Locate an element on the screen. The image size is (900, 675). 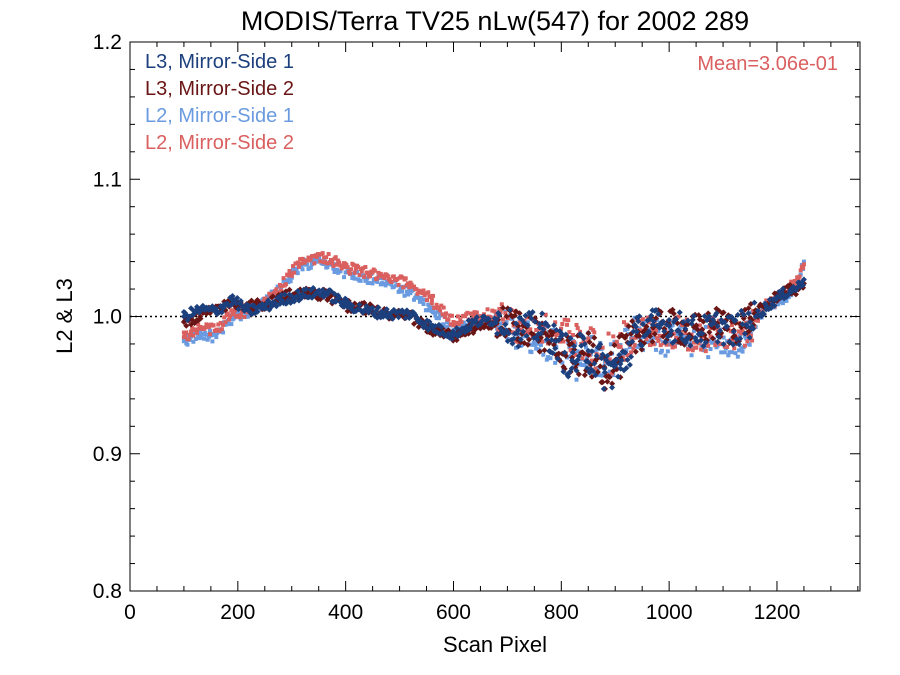
legend-entry: L3, Mirror-Side 2 is located at coordinates (219, 89).